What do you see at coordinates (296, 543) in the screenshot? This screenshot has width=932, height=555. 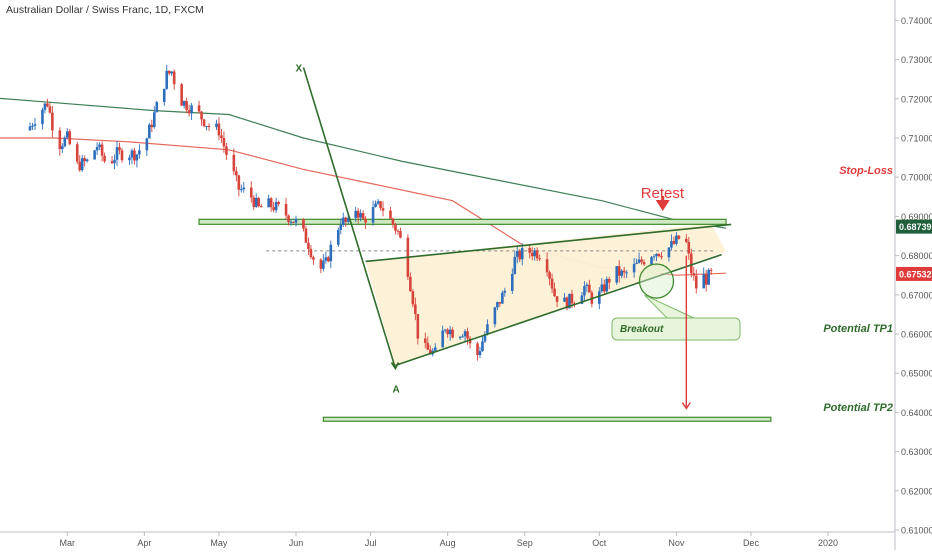 I see `x-tick-label: Jun` at bounding box center [296, 543].